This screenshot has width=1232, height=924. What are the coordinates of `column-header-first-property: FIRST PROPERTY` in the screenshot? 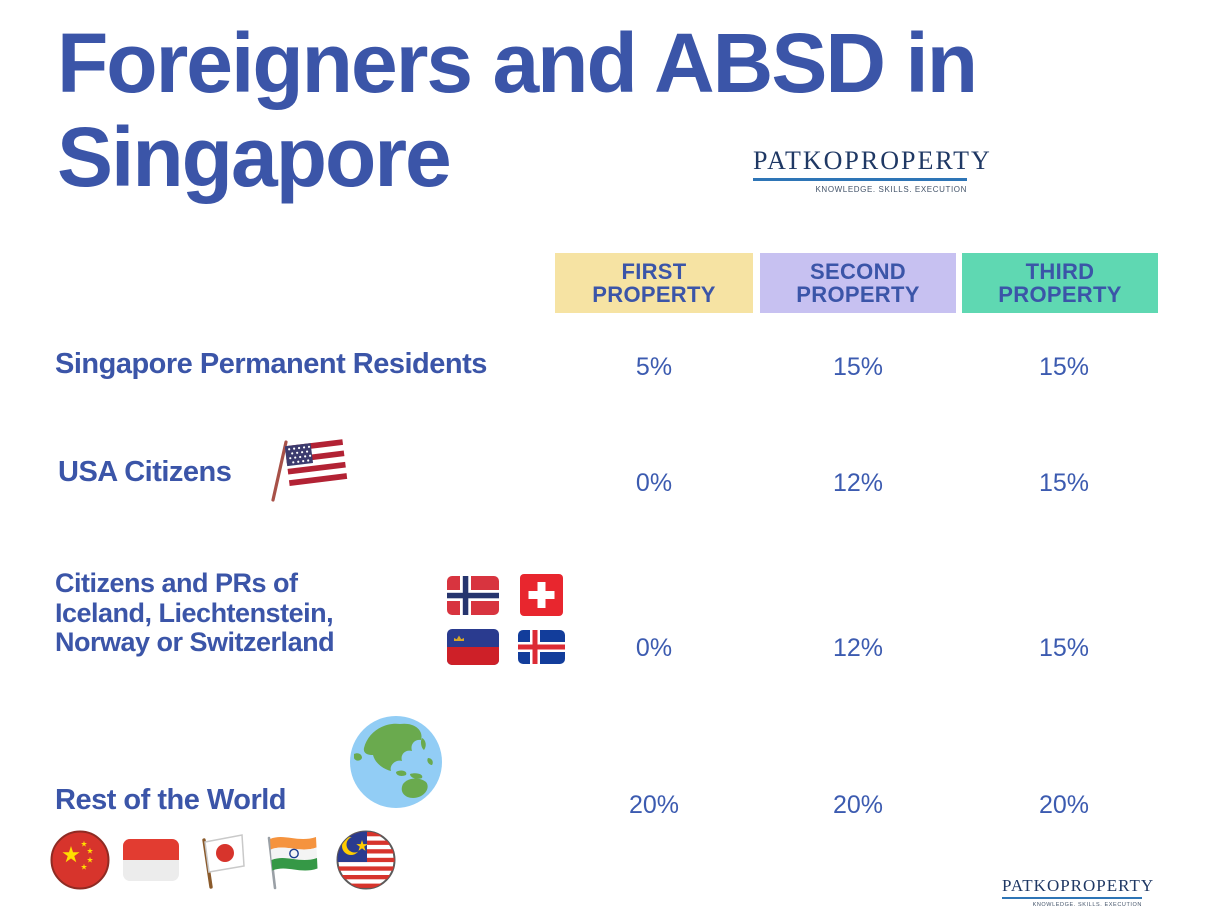 It's located at (654, 283).